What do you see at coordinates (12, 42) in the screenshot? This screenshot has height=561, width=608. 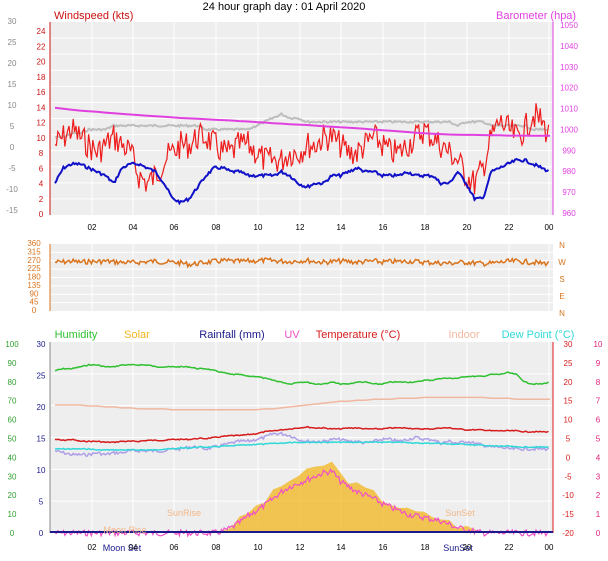 I see `gust-tick-label: 25` at bounding box center [12, 42].